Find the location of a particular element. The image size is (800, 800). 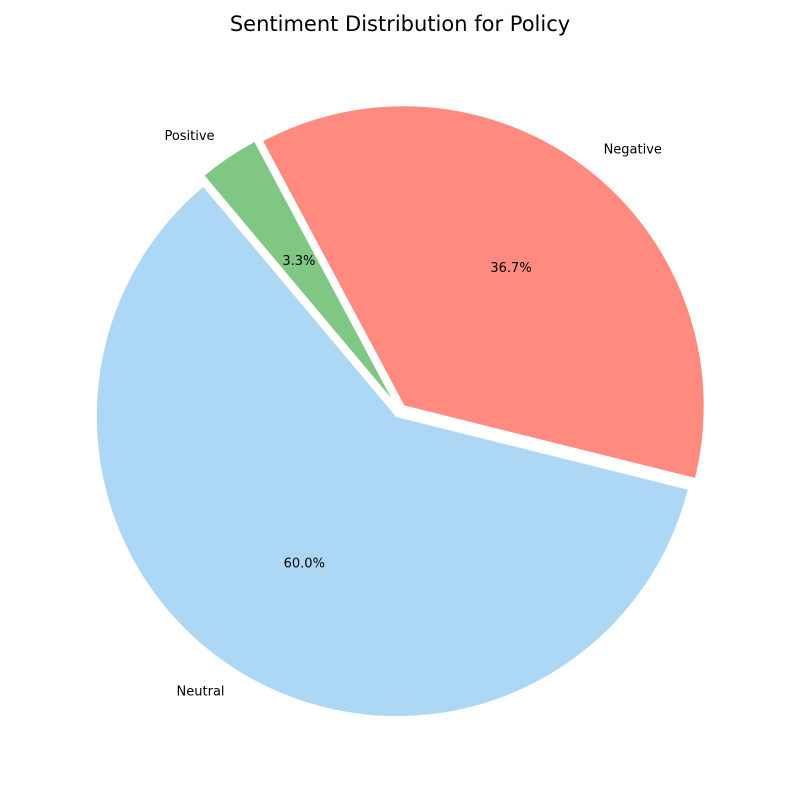

slice-percent-negative: 36.7% is located at coordinates (510, 268).